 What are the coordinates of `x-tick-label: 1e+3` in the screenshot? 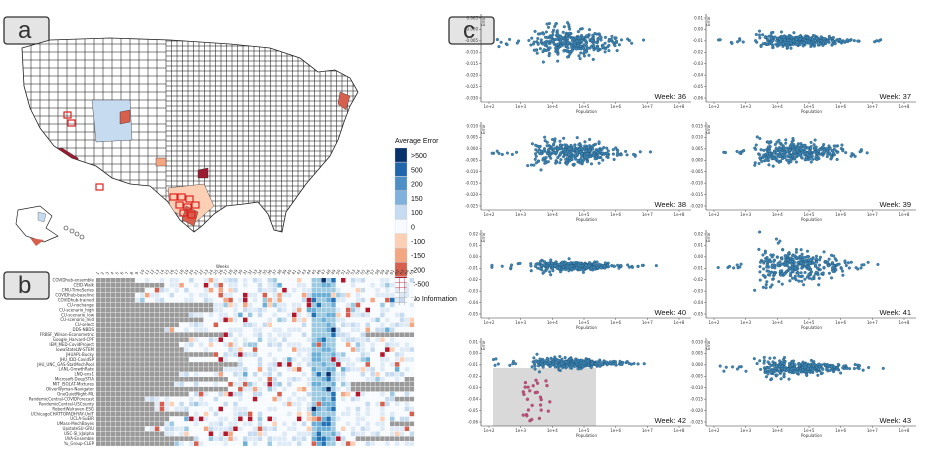 It's located at (520, 214).